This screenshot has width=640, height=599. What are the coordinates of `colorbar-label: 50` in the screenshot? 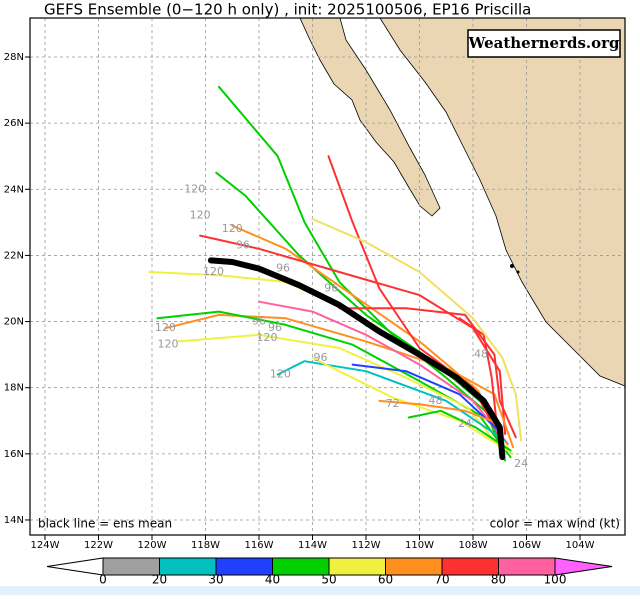 It's located at (328, 580).